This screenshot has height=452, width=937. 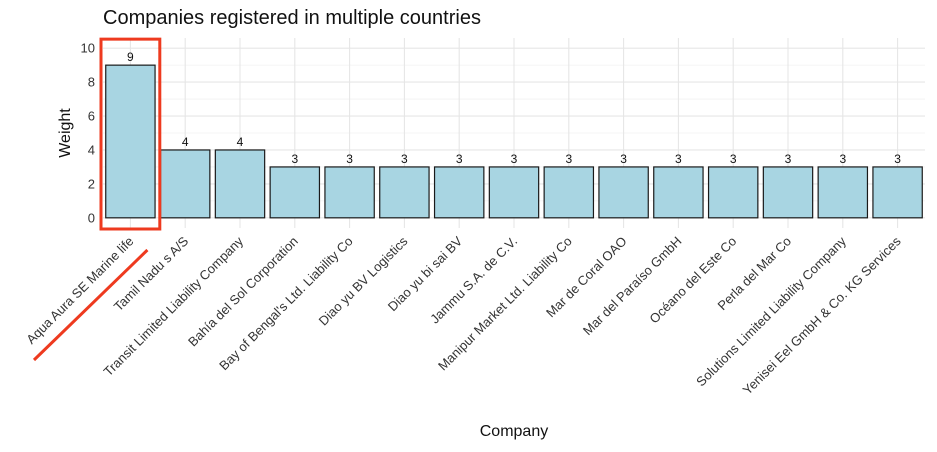 What do you see at coordinates (91, 217) in the screenshot?
I see `y-tick-label: 0` at bounding box center [91, 217].